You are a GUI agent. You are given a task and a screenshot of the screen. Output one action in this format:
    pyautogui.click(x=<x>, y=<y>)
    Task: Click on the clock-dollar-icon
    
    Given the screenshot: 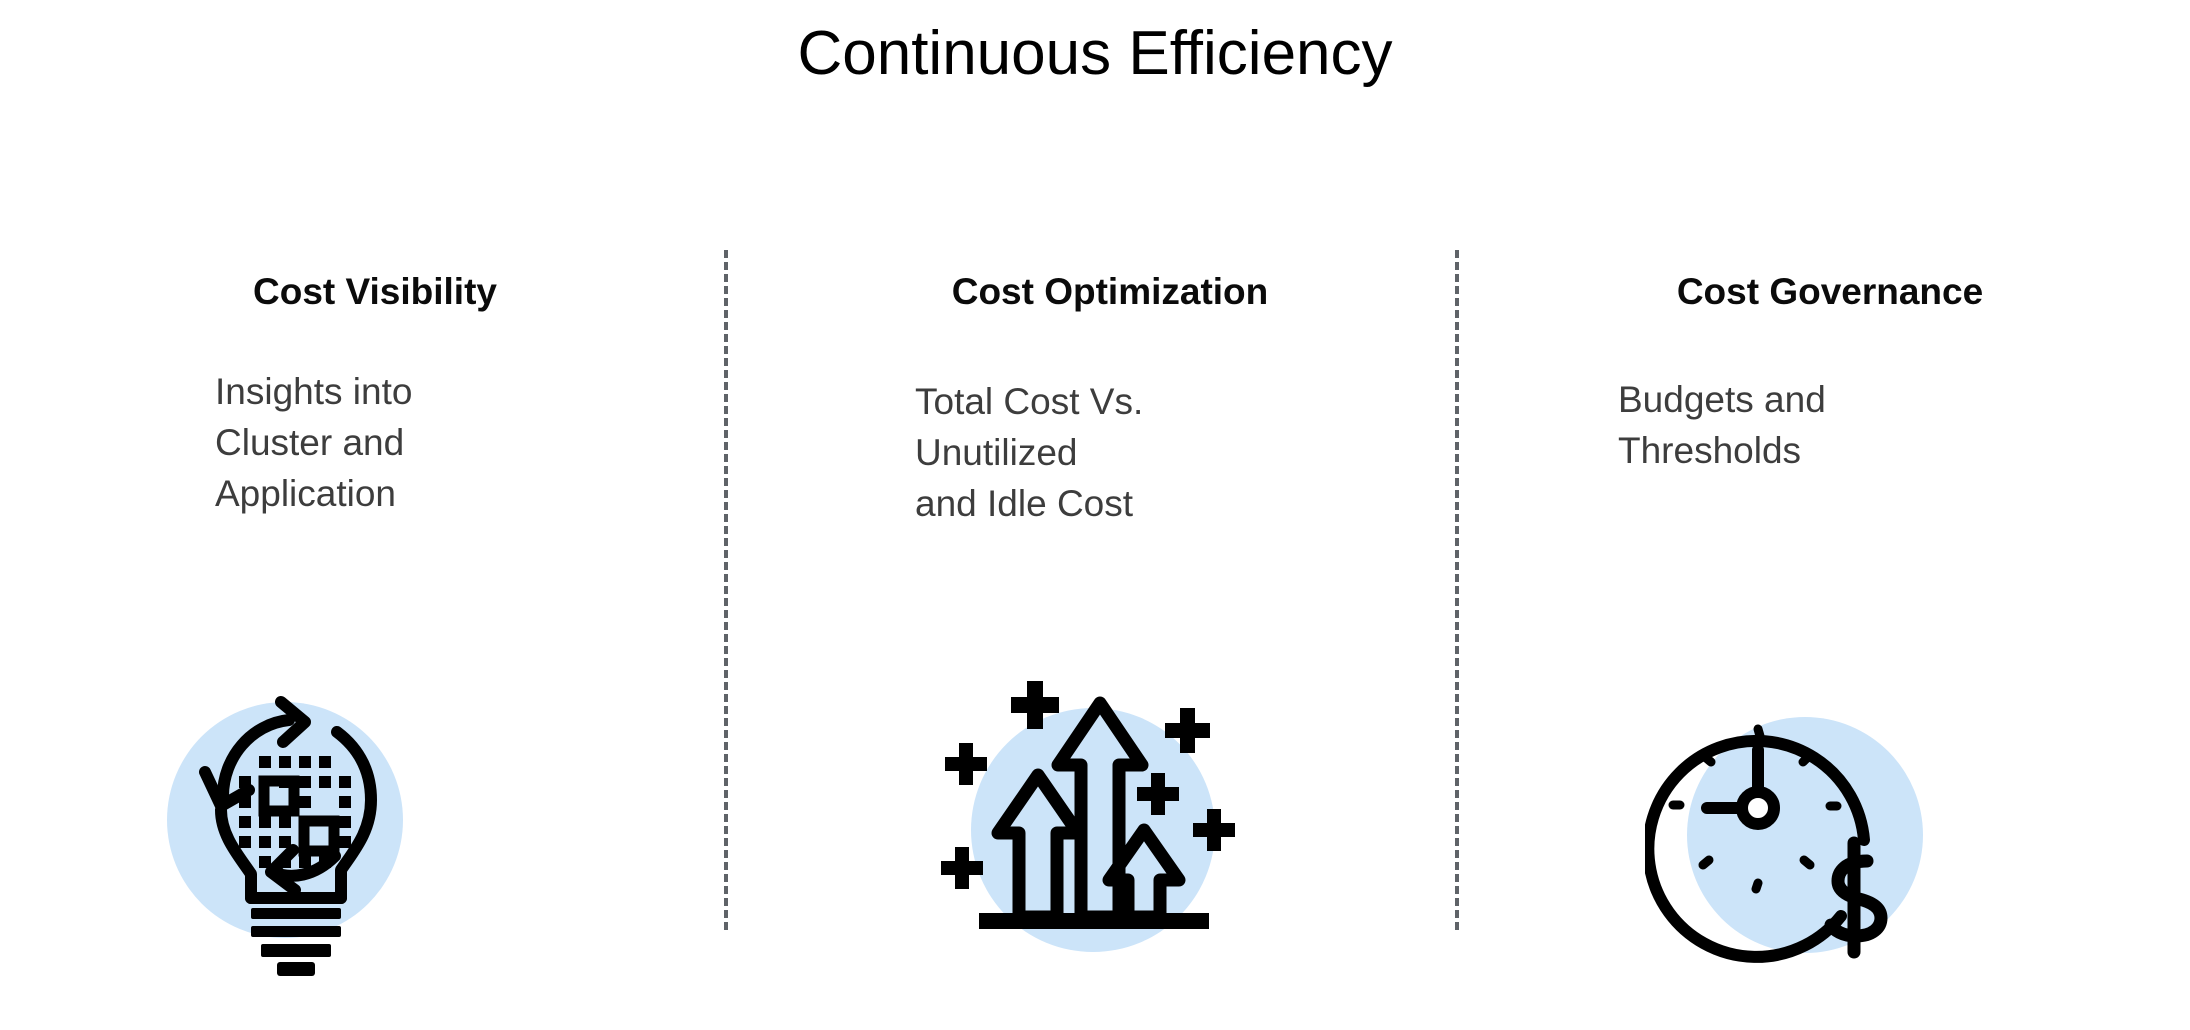 What is the action you would take?
    pyautogui.click(x=1815, y=830)
    